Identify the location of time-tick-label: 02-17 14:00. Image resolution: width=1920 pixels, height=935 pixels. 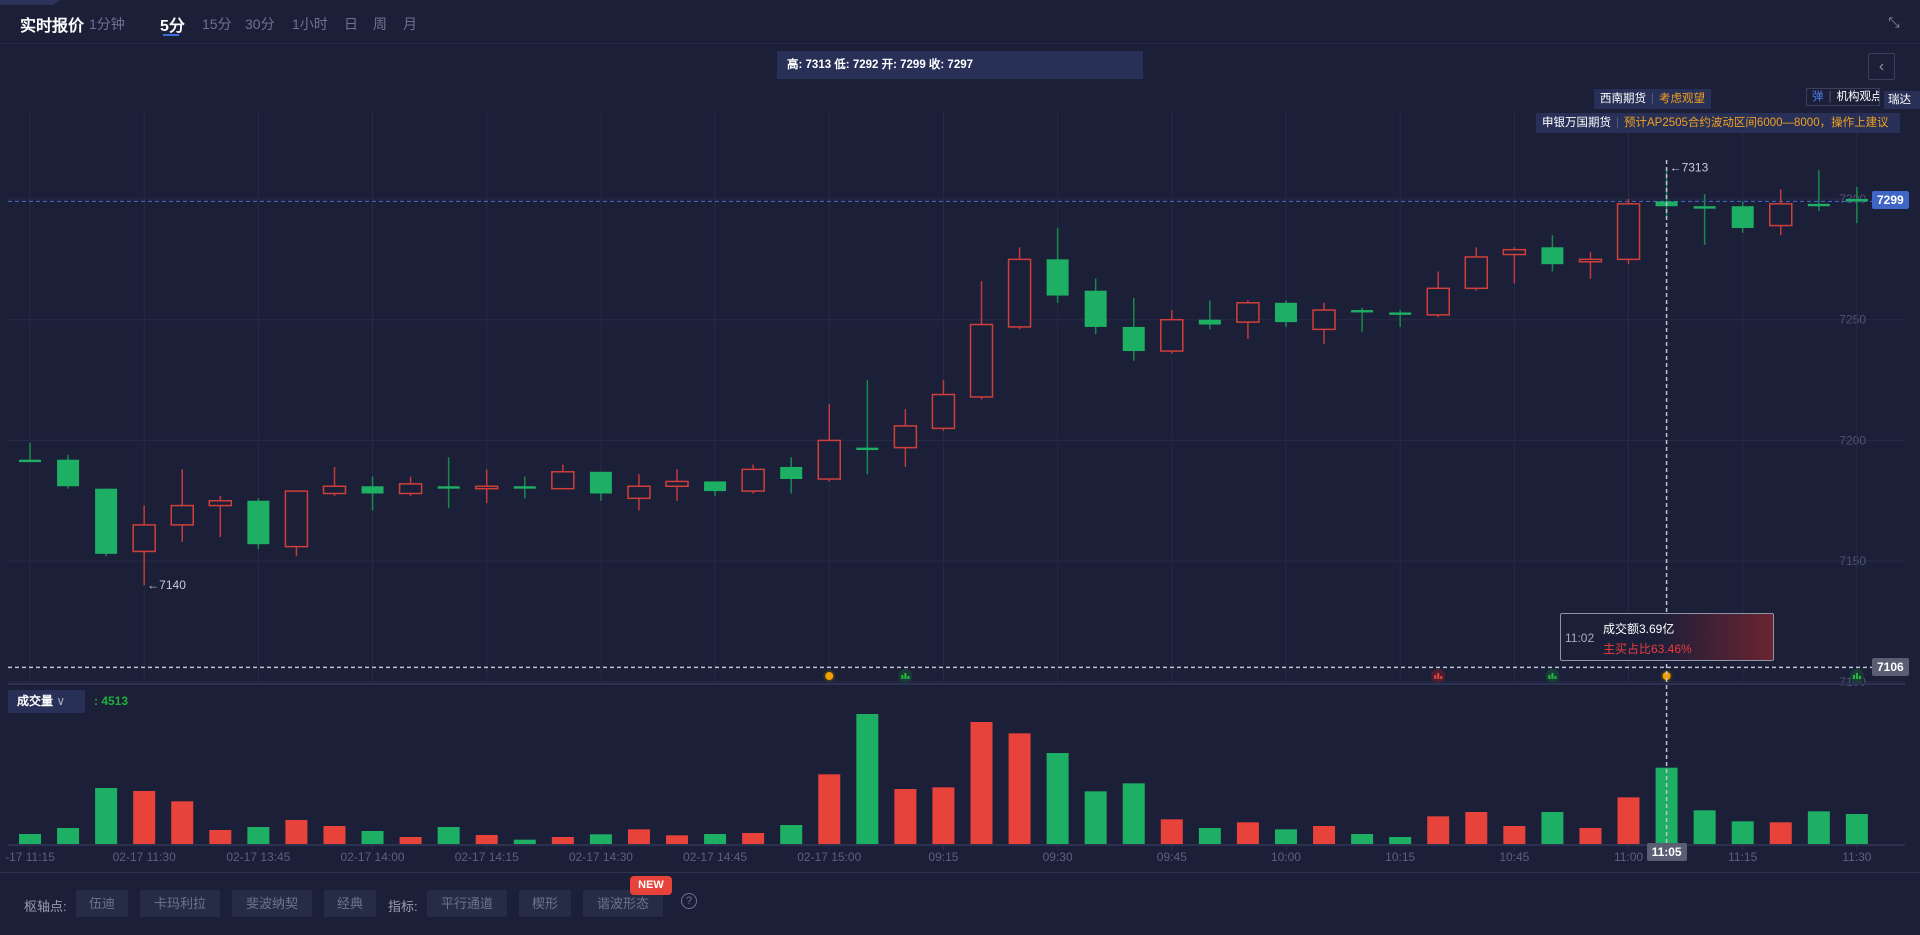
(373, 857).